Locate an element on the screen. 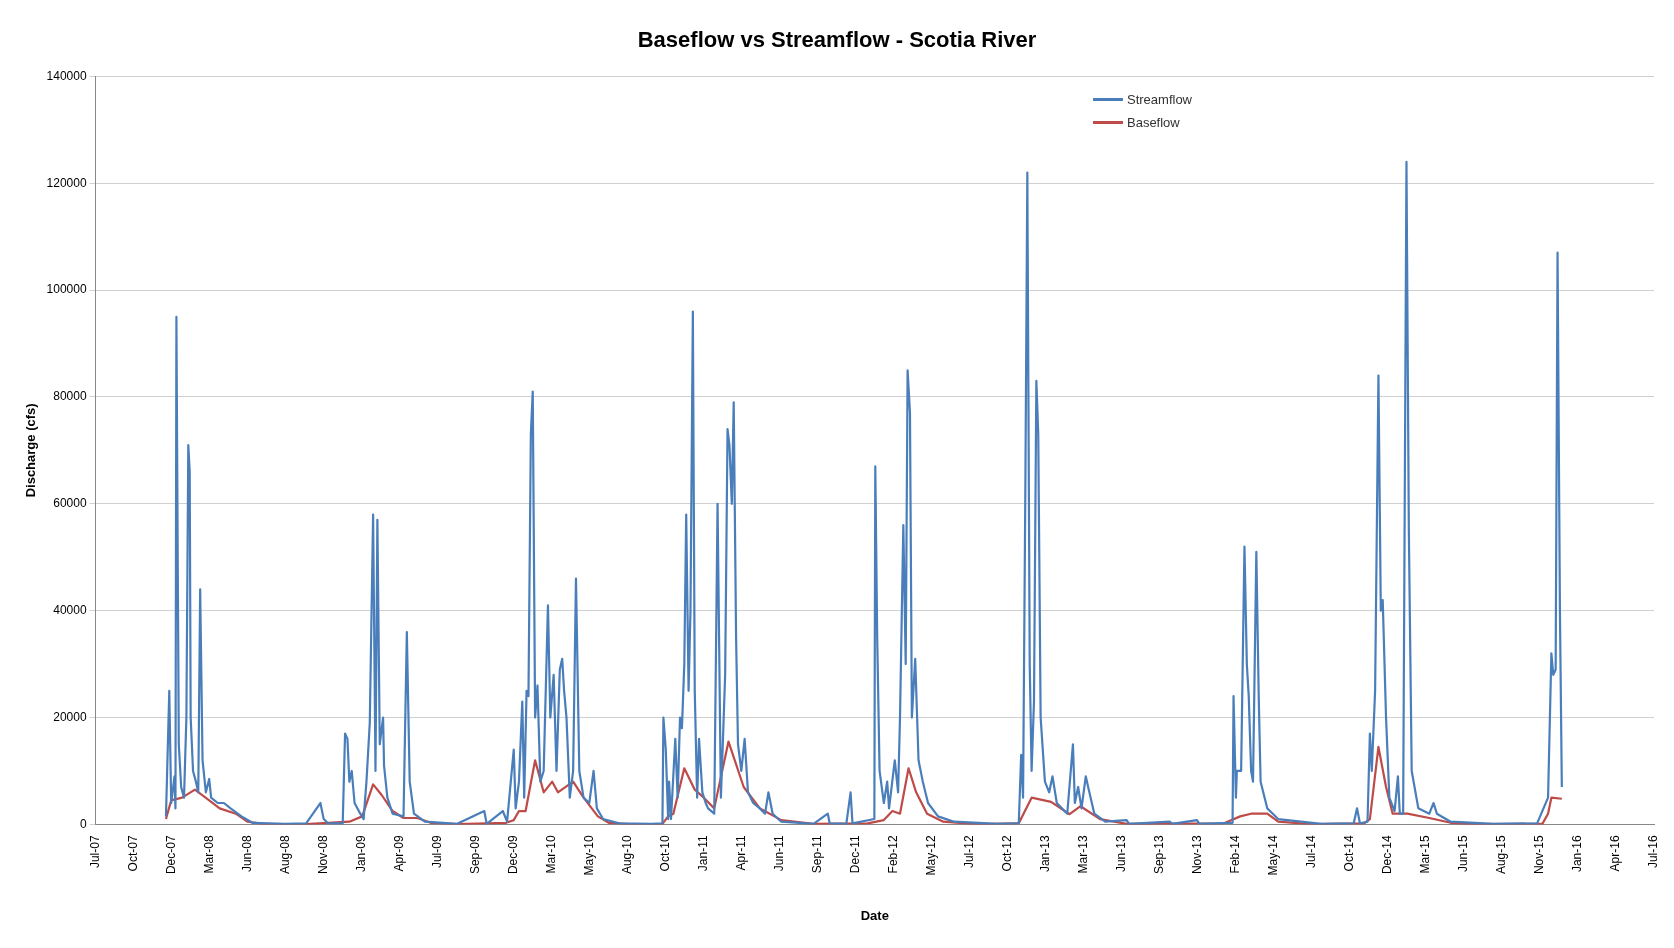  x-tick-label: Oct-14 is located at coordinates (1349, 853).